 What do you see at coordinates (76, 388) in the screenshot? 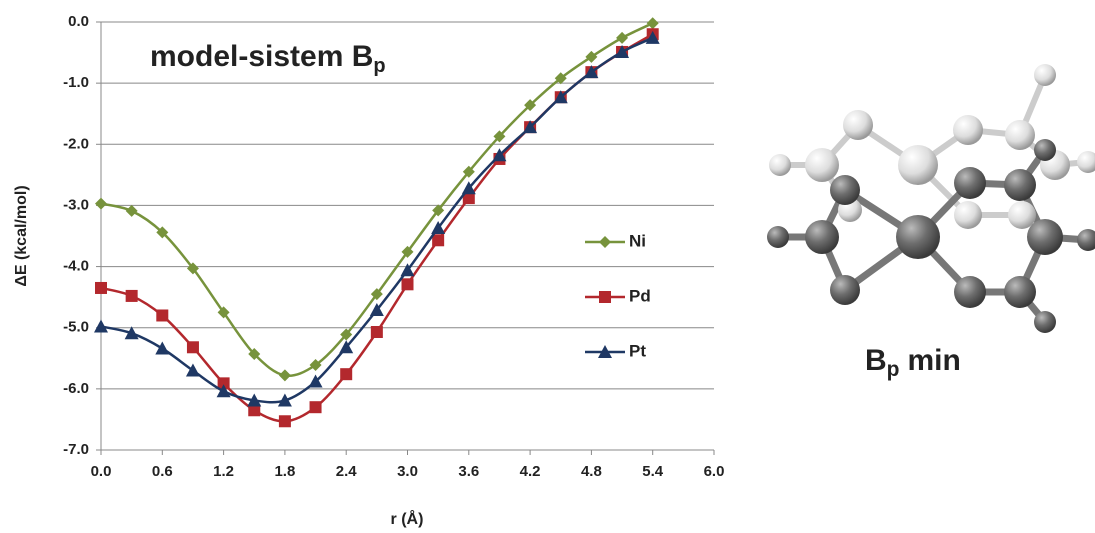
I see `y-tick-label: -6.0` at bounding box center [76, 388].